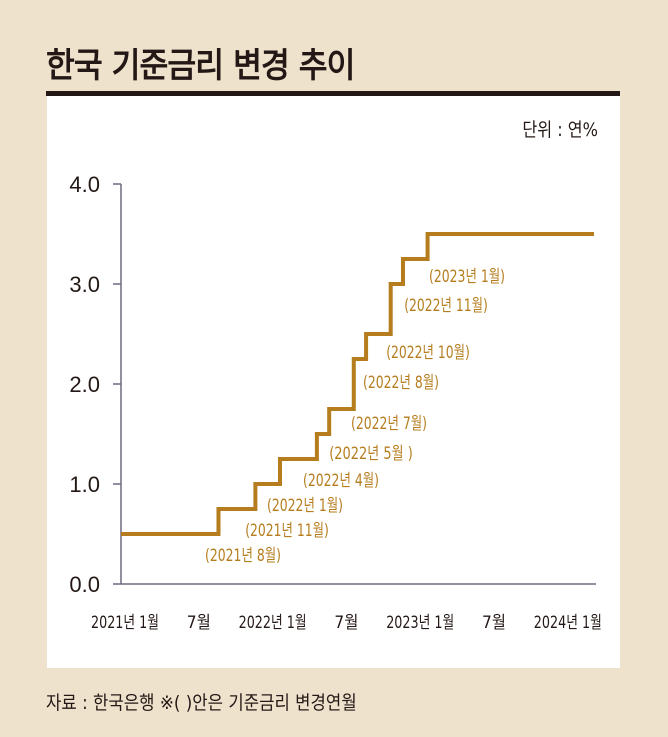 The image size is (668, 737). I want to click on y-tick-label: 0.0, so click(84, 584).